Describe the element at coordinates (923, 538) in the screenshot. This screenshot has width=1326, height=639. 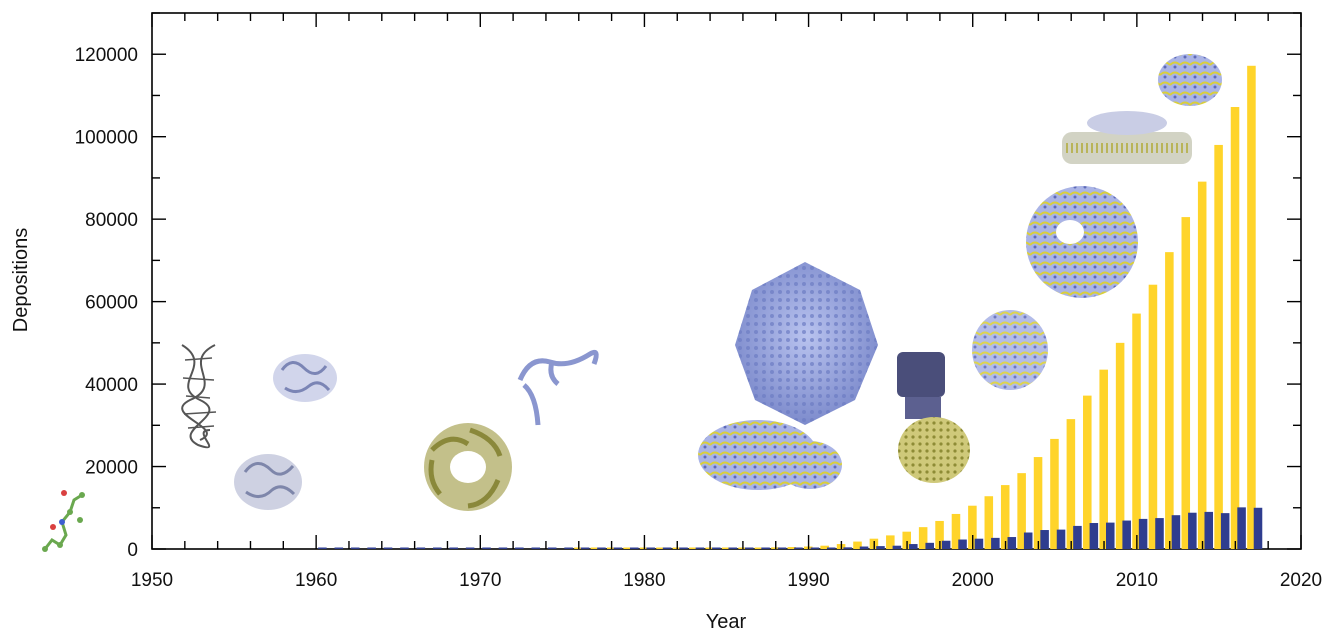
I see `bar-total-1997` at that location.